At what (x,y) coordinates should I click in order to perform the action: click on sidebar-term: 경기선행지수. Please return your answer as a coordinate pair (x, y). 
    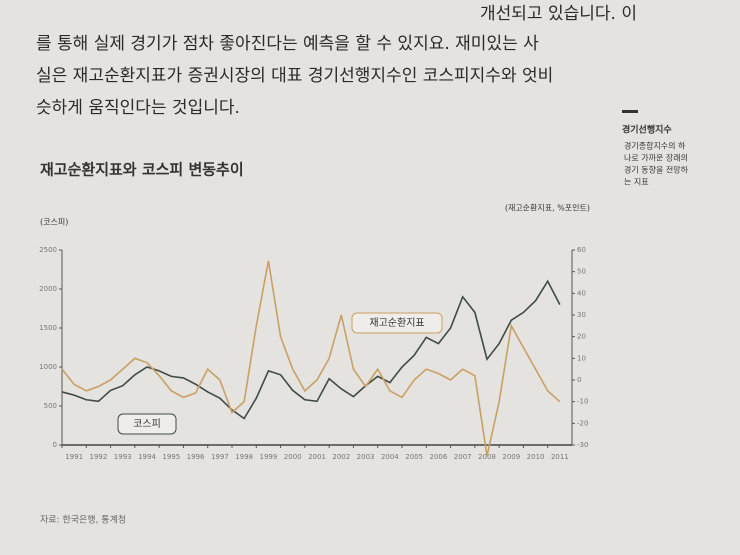
    Looking at the image, I should click on (647, 130).